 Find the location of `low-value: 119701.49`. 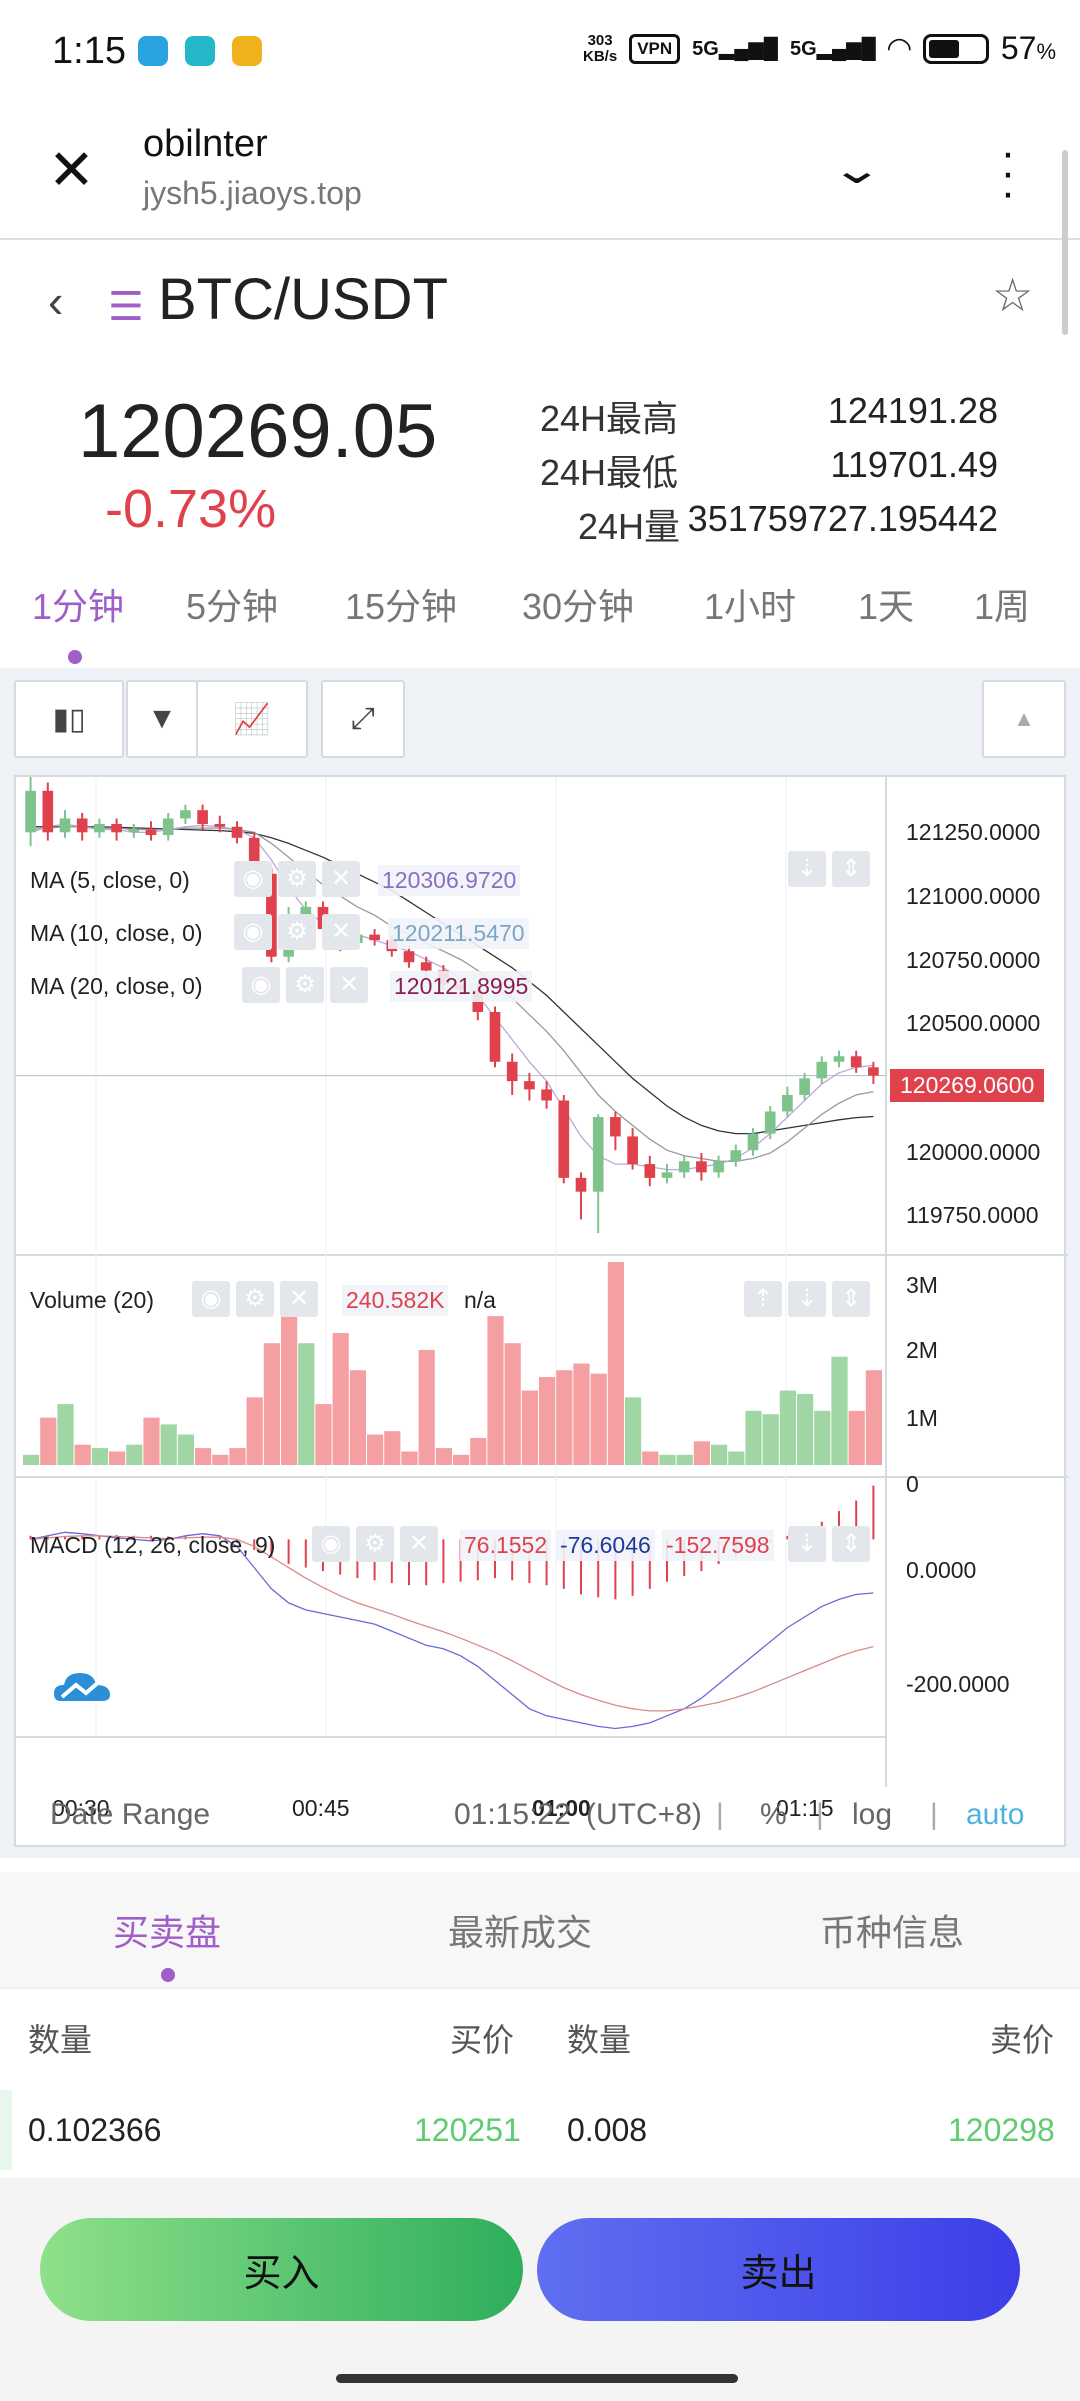

low-value: 119701.49 is located at coordinates (914, 464).